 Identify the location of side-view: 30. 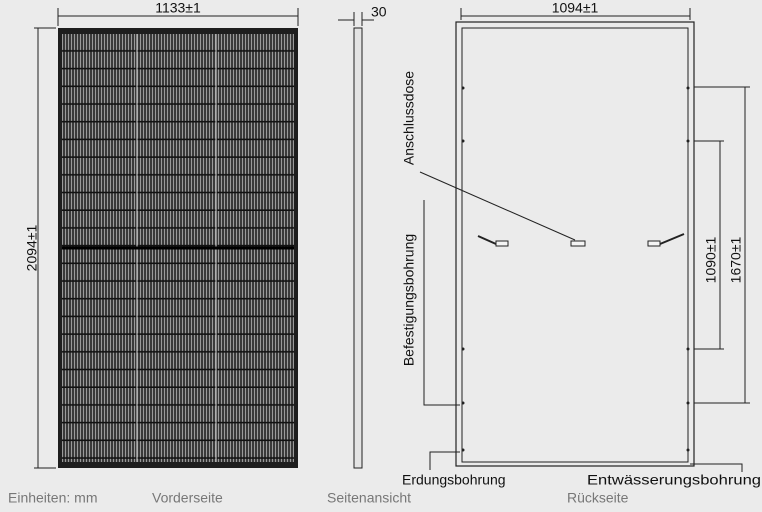
(362, 236).